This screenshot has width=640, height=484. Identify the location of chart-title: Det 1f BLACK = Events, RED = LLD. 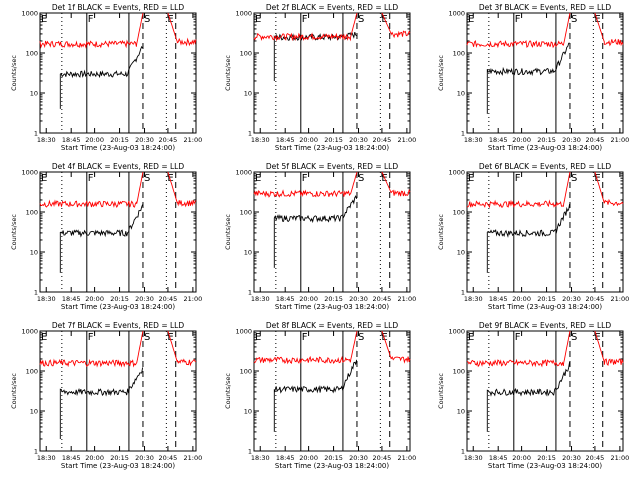
(118, 7).